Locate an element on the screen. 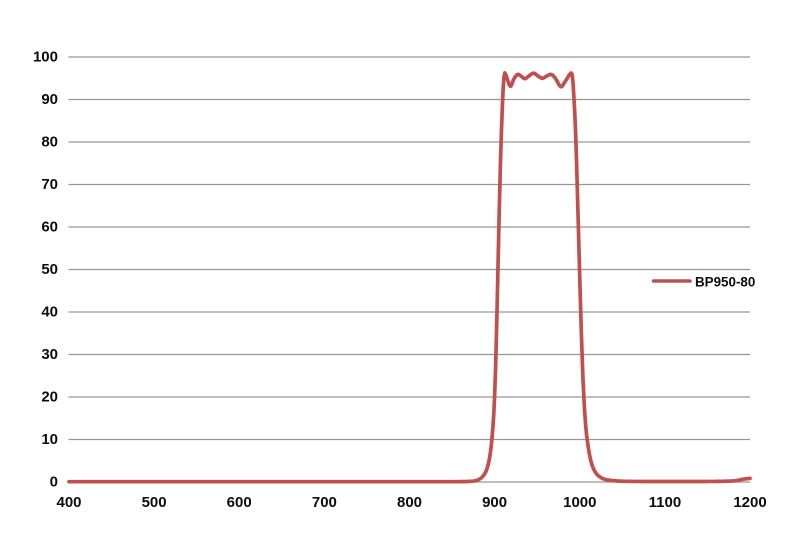 This screenshot has width=800, height=560. svg-text: 1000 is located at coordinates (579, 502).